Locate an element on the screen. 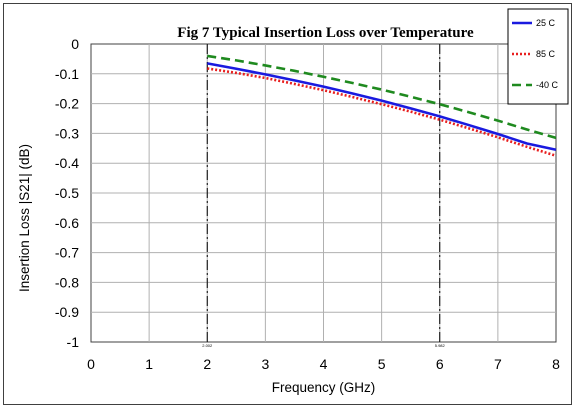 The height and width of the screenshot is (410, 577). series-line-minus40C is located at coordinates (382, 97).